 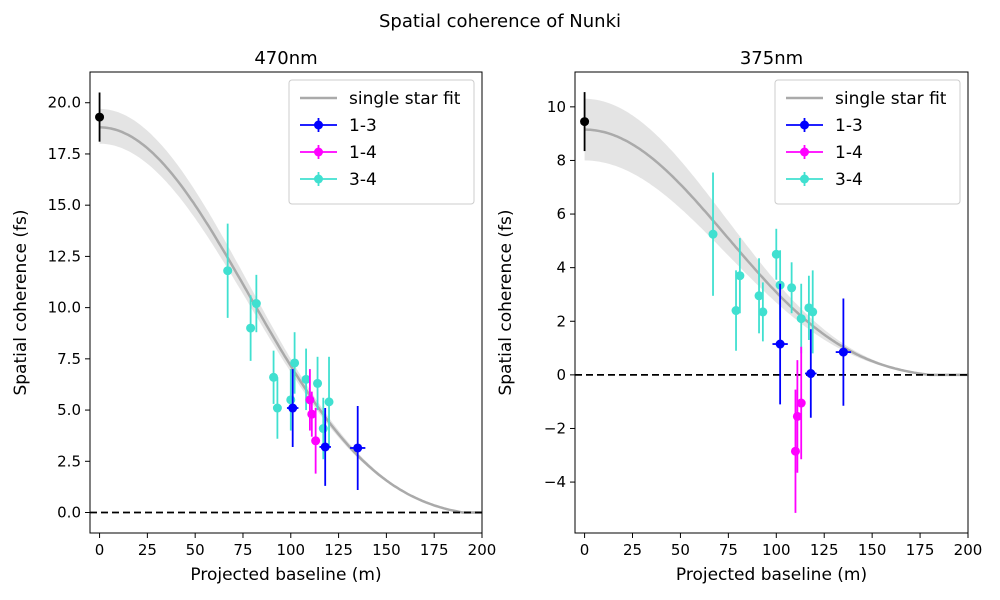 What do you see at coordinates (920, 550) in the screenshot?
I see `chart1-xtick-label-7: 175` at bounding box center [920, 550].